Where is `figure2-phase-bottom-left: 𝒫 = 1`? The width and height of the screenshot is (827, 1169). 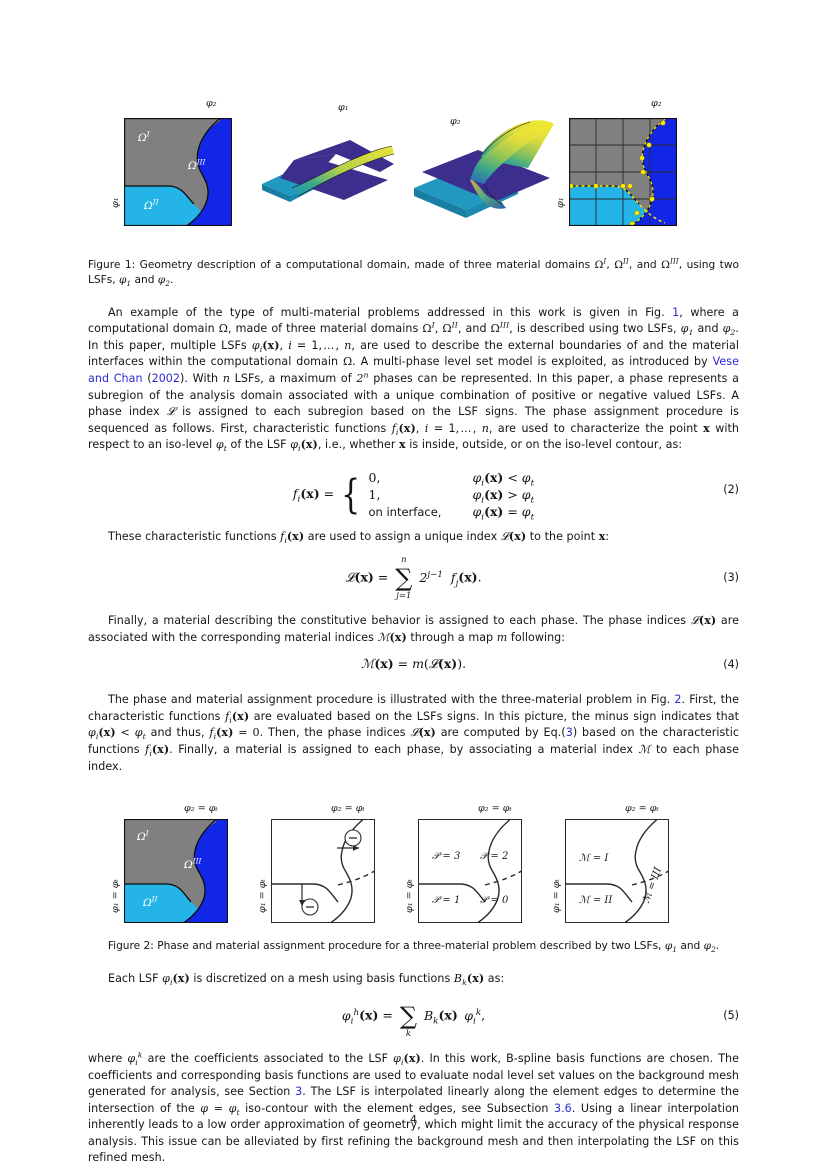 figure2-phase-bottom-left: 𝒫 = 1 is located at coordinates (446, 901).